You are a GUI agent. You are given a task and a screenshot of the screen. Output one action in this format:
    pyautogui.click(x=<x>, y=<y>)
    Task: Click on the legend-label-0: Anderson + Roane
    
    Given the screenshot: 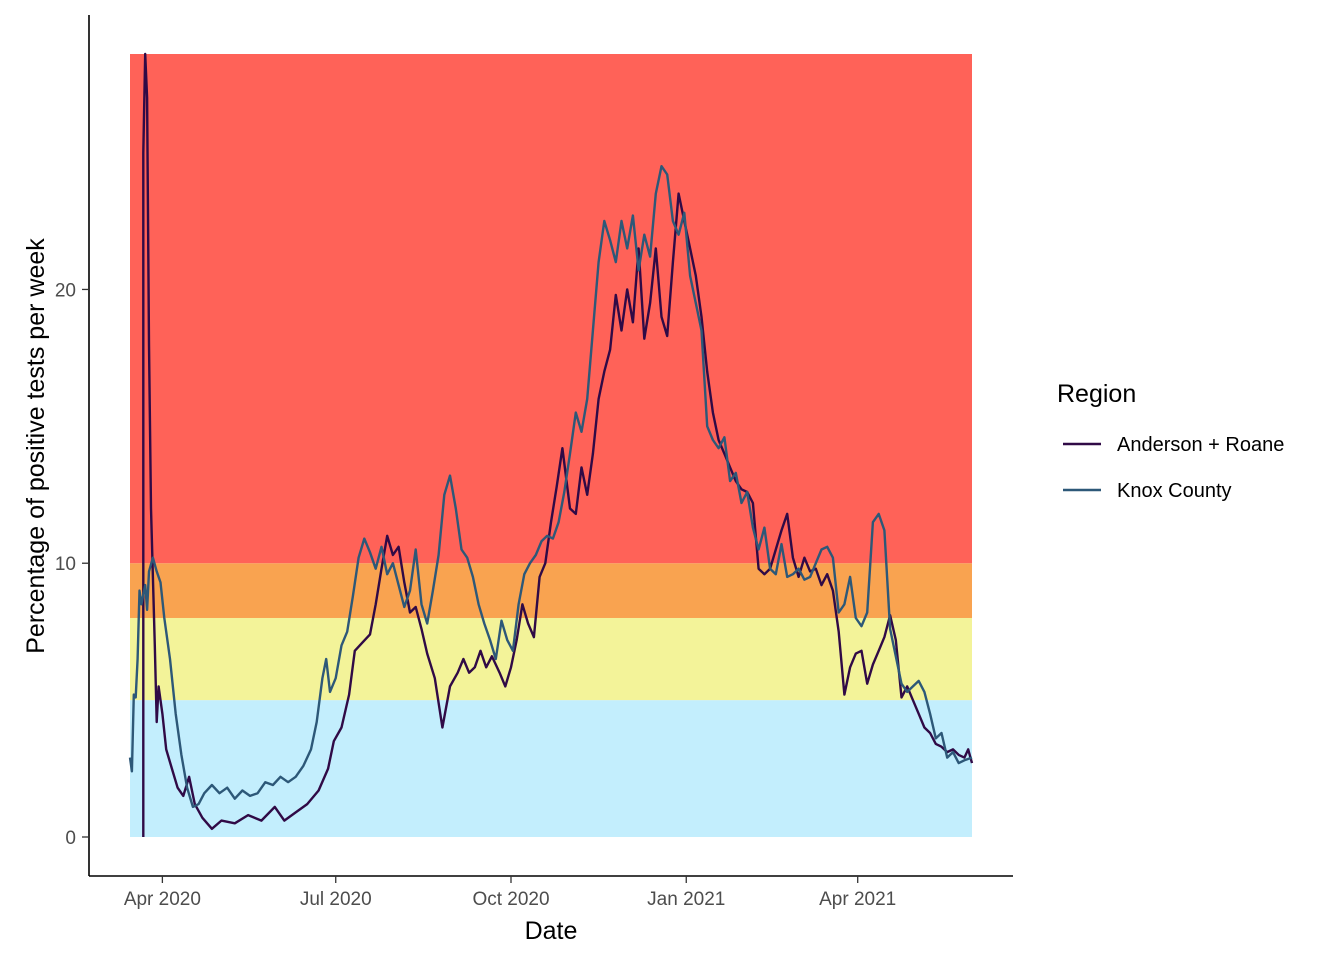 What is the action you would take?
    pyautogui.click(x=1200, y=445)
    